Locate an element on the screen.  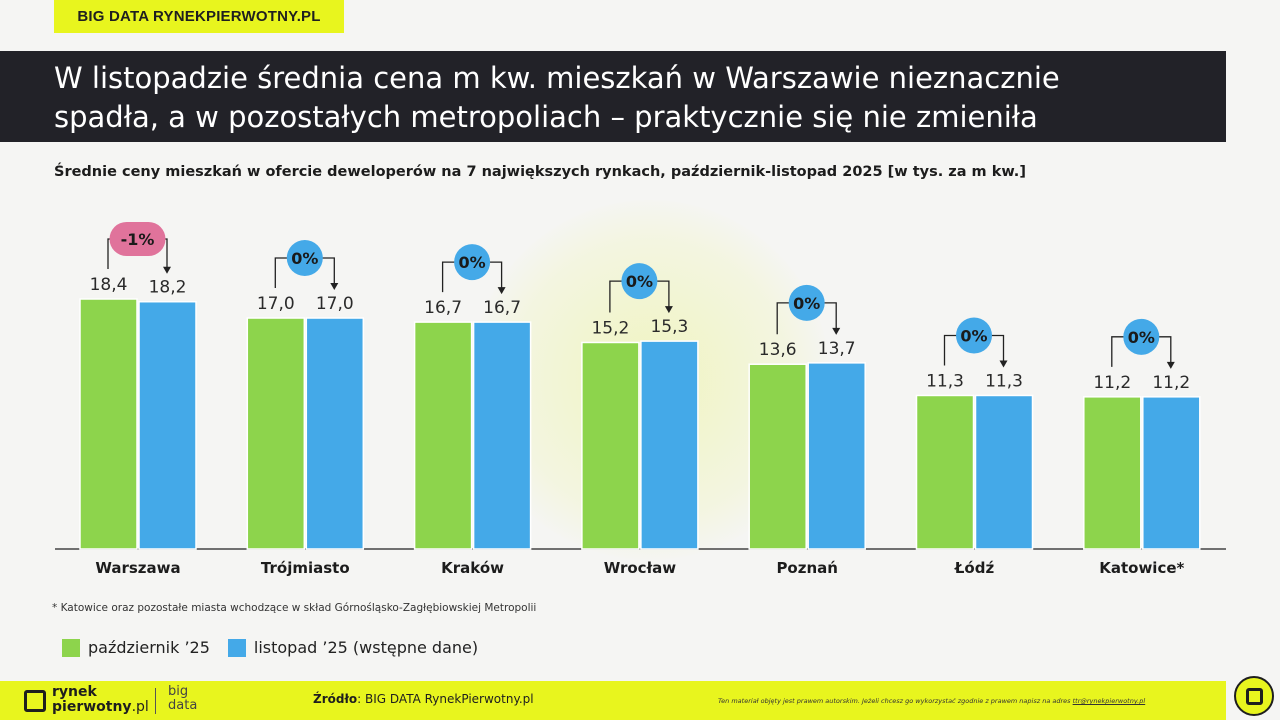
legend-item-october: październik ’25 is located at coordinates (136, 647).